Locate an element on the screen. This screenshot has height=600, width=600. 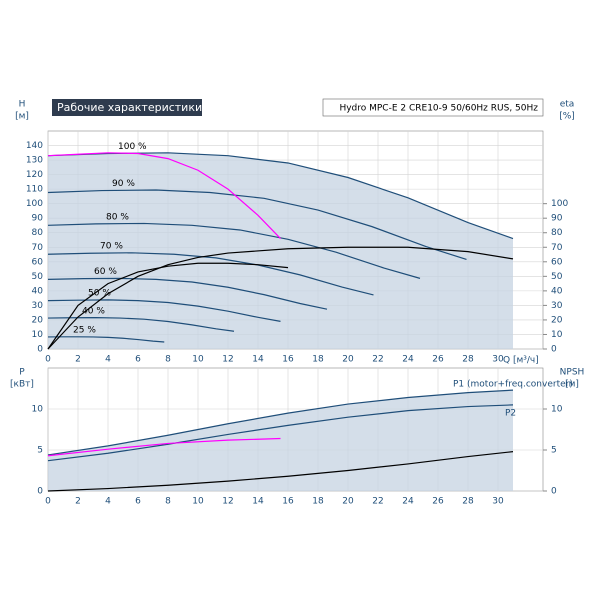
y-tick-label: 120 is located at coordinates (34, 175).